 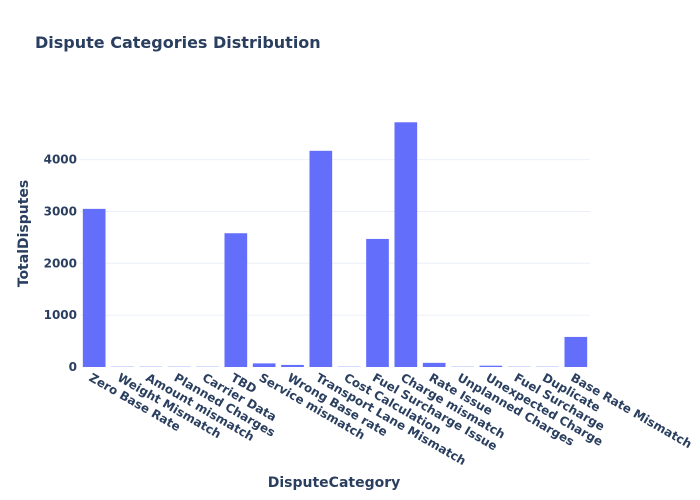 What do you see at coordinates (60, 263) in the screenshot?
I see `y-tick-label: 2000` at bounding box center [60, 263].